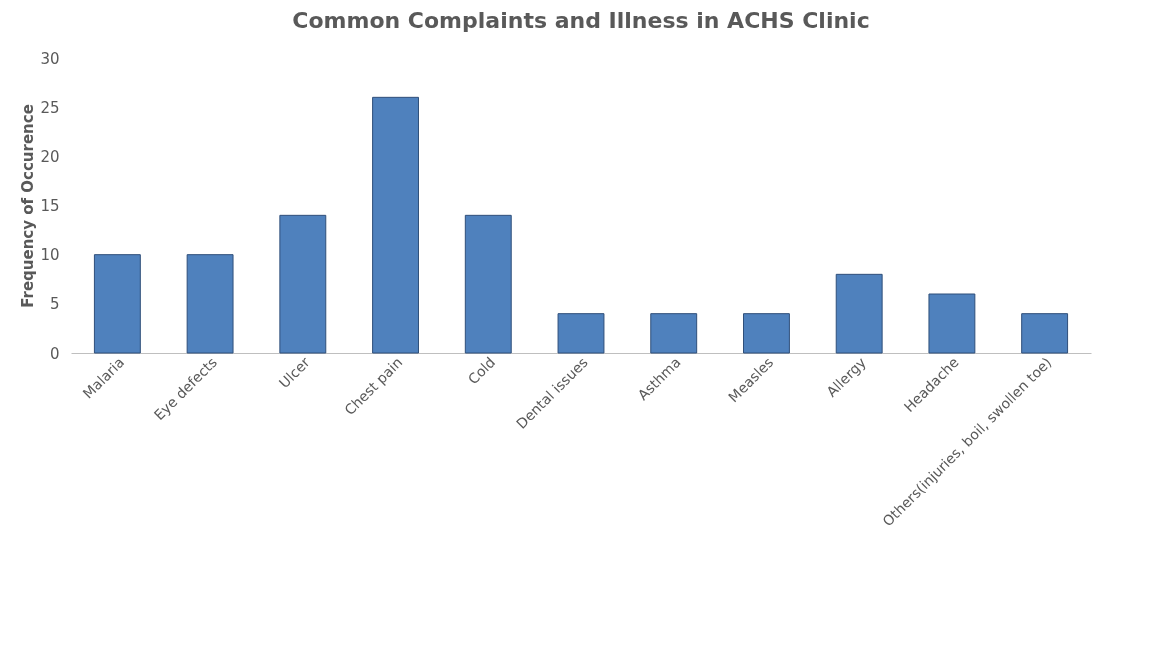 This screenshot has width=1169, height=653. I want to click on y-tick-label: 20, so click(50, 156).